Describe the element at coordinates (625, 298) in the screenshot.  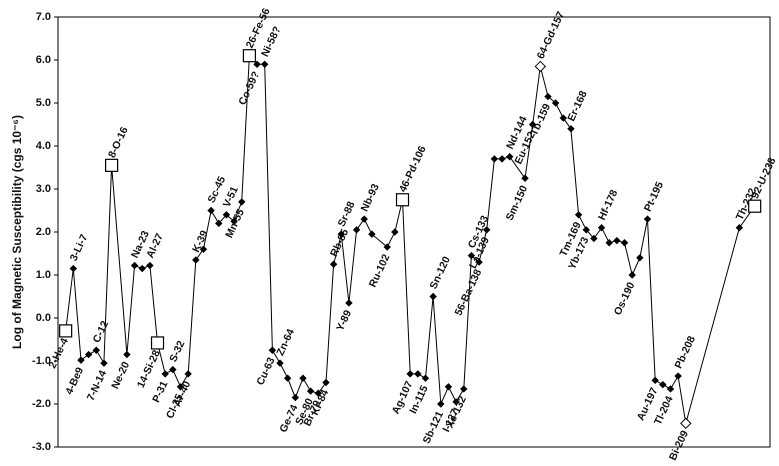
I see `point-label: Os-190` at that location.